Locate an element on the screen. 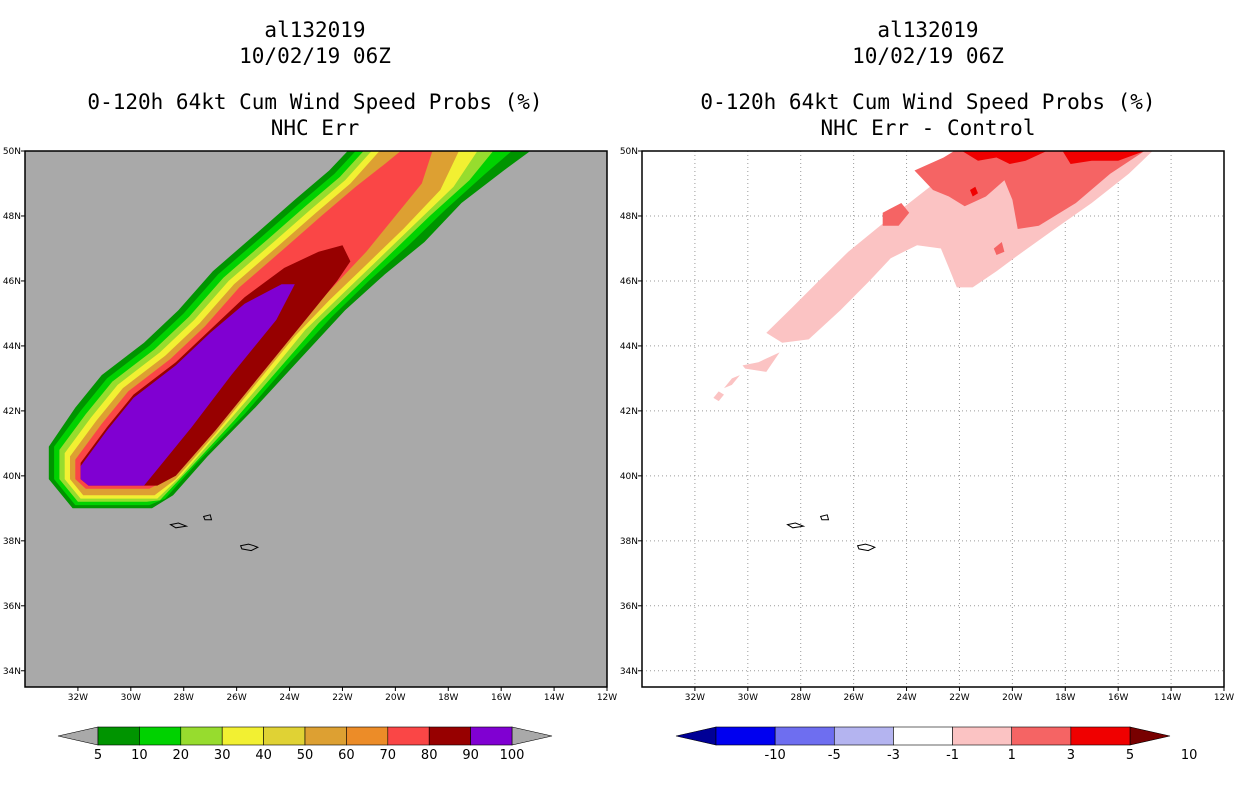 The height and width of the screenshot is (800, 1236). right-x-tick-label: 12W is located at coordinates (1224, 698).